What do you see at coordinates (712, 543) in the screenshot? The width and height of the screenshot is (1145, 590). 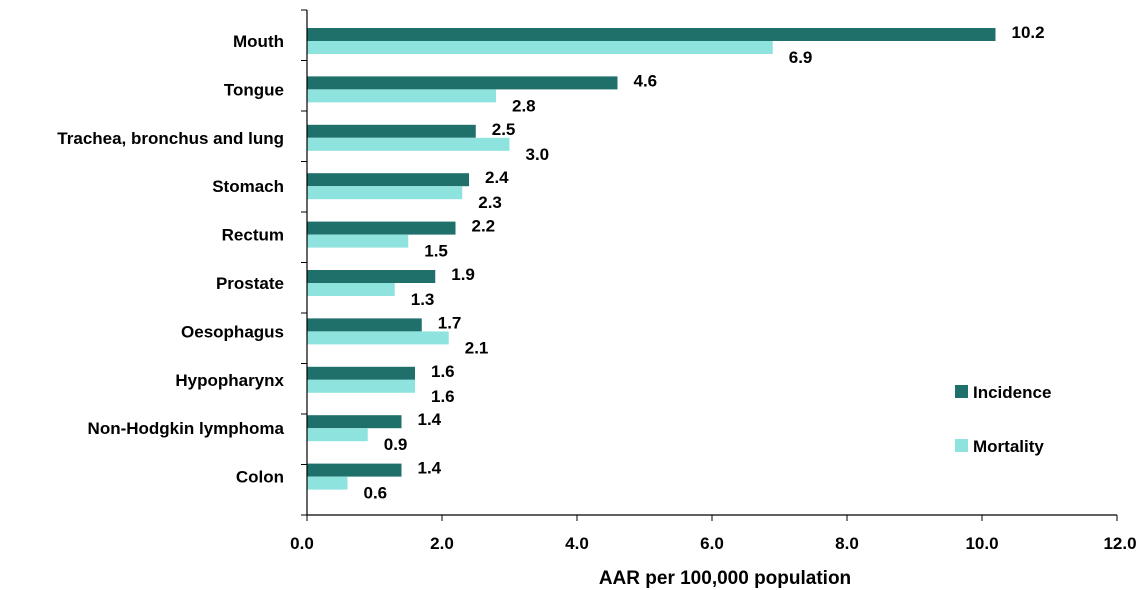 I see `x-tick-label: 6.0` at bounding box center [712, 543].